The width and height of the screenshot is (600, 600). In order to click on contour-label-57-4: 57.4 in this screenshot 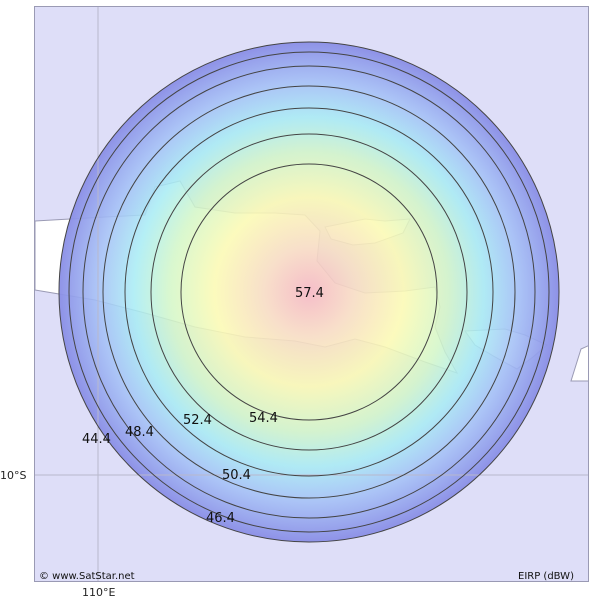, I will do `click(309, 293)`.